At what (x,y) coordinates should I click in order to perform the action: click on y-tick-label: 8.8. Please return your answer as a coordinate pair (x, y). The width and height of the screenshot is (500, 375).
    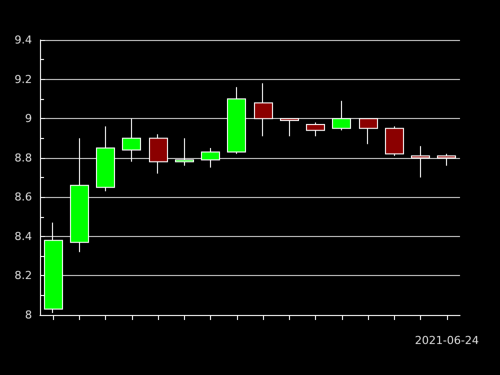
    Looking at the image, I should click on (23, 157).